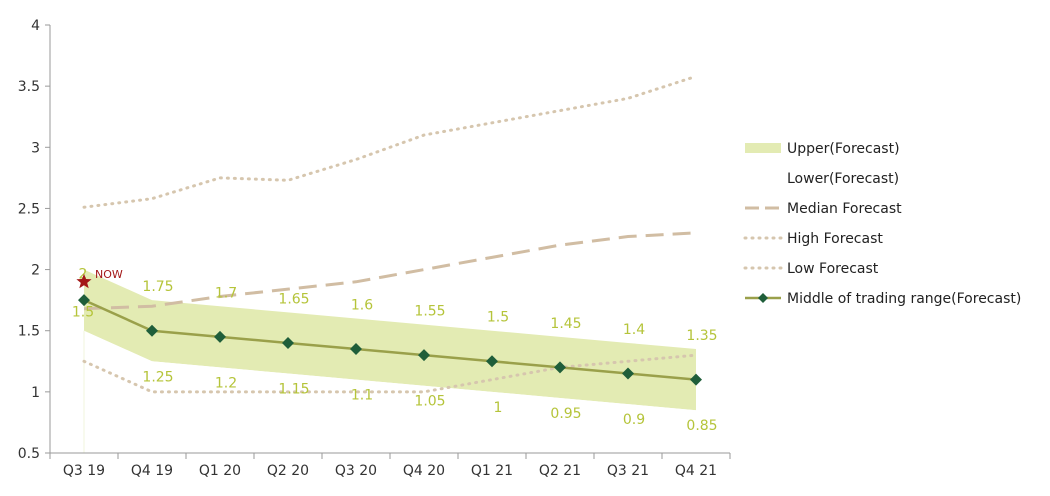  What do you see at coordinates (492, 471) in the screenshot?
I see `x-tick-label: Q1 21` at bounding box center [492, 471].